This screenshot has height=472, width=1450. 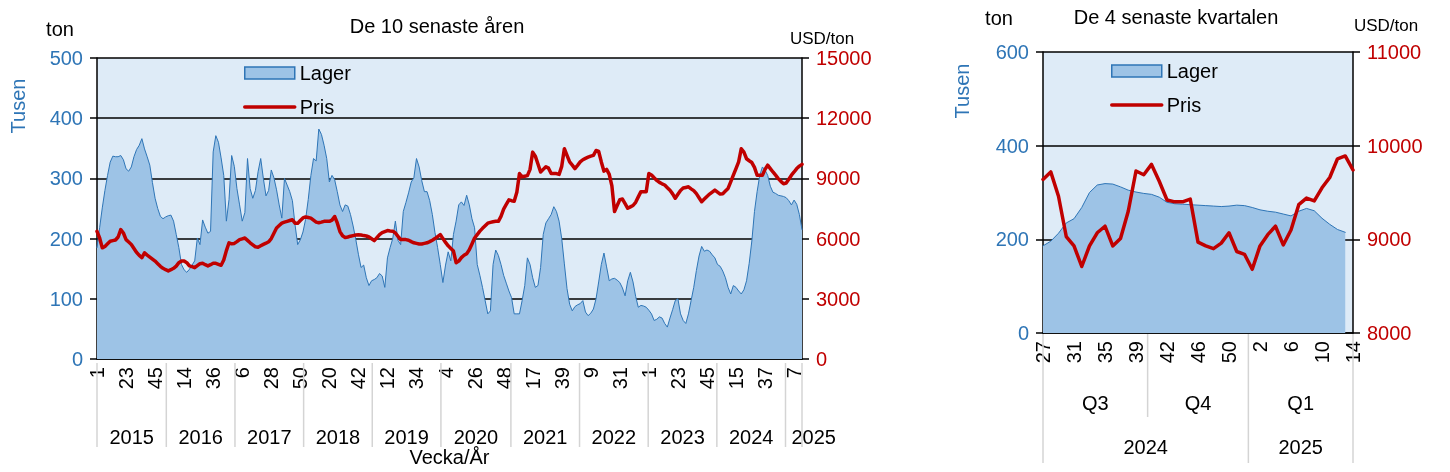 What do you see at coordinates (1043, 352) in the screenshot?
I see `x-tick-label: 27` at bounding box center [1043, 352].